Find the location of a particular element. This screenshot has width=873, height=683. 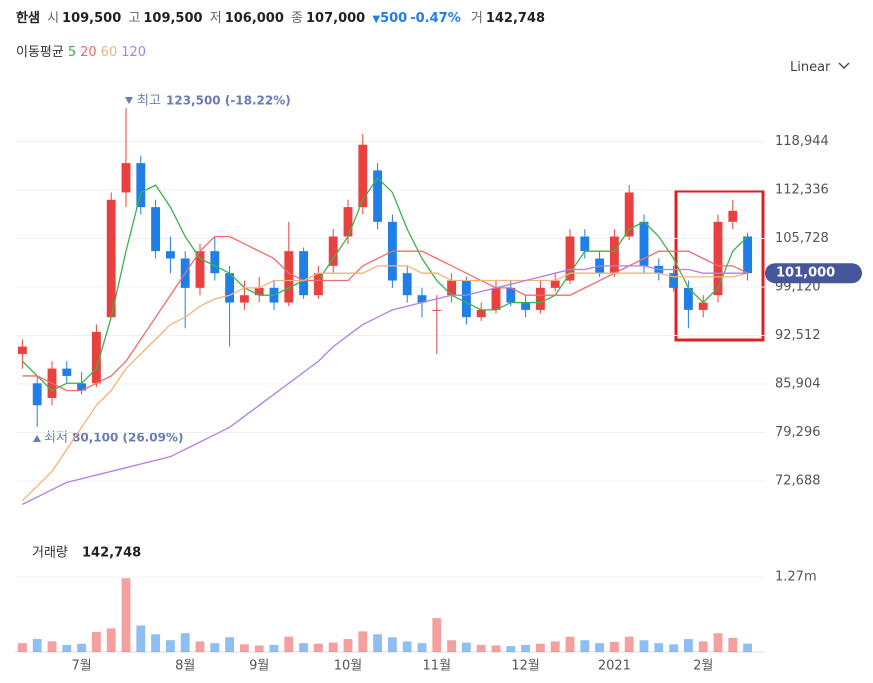

x-tick-label: 12월 is located at coordinates (525, 666).